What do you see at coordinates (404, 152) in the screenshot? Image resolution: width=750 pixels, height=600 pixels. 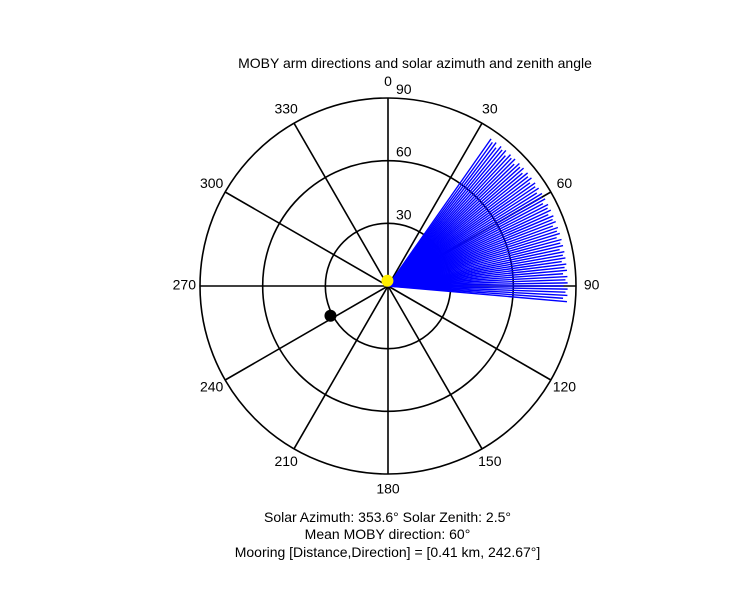 I see `radial-label-60: 60` at bounding box center [404, 152].